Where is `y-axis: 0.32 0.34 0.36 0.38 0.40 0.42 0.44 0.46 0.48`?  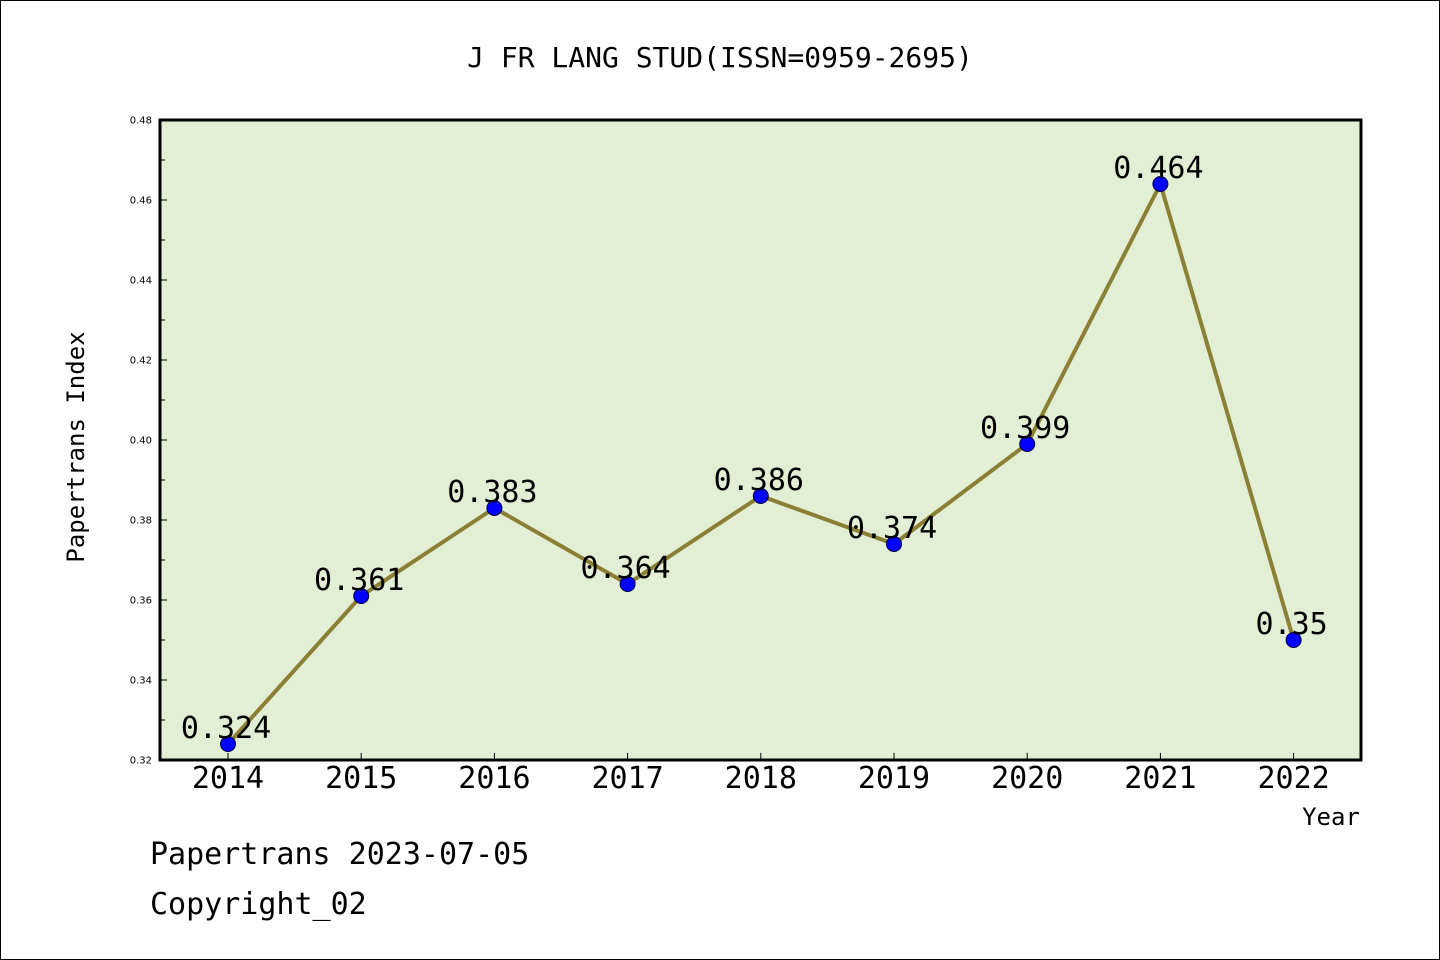
y-axis: 0.32 0.34 0.36 0.38 0.40 0.42 0.44 0.46 0.48 is located at coordinates (148, 441).